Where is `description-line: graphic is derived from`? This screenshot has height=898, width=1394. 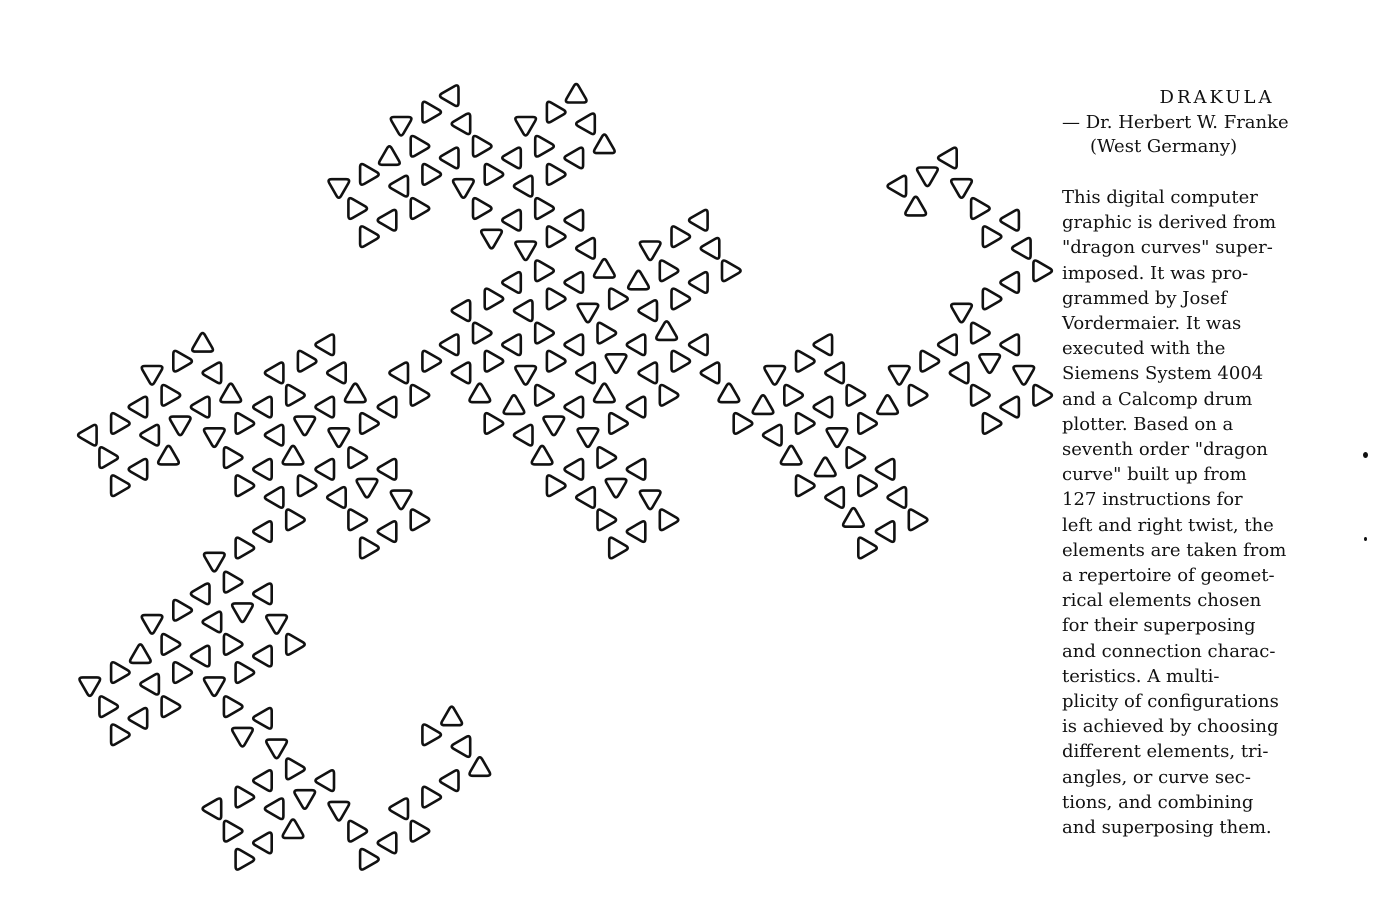 description-line: graphic is derived from is located at coordinates (1169, 223).